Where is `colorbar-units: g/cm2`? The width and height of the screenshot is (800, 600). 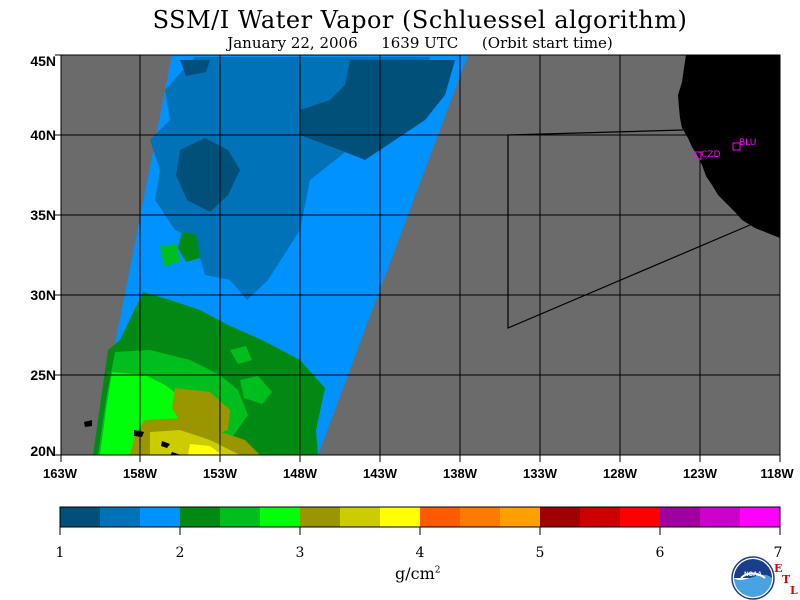 colorbar-units: g/cm2 is located at coordinates (418, 573).